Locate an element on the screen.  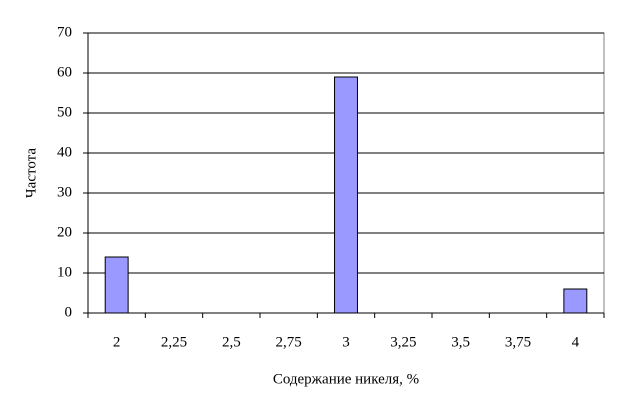
x-tick-label: 2,5 is located at coordinates (231, 342).